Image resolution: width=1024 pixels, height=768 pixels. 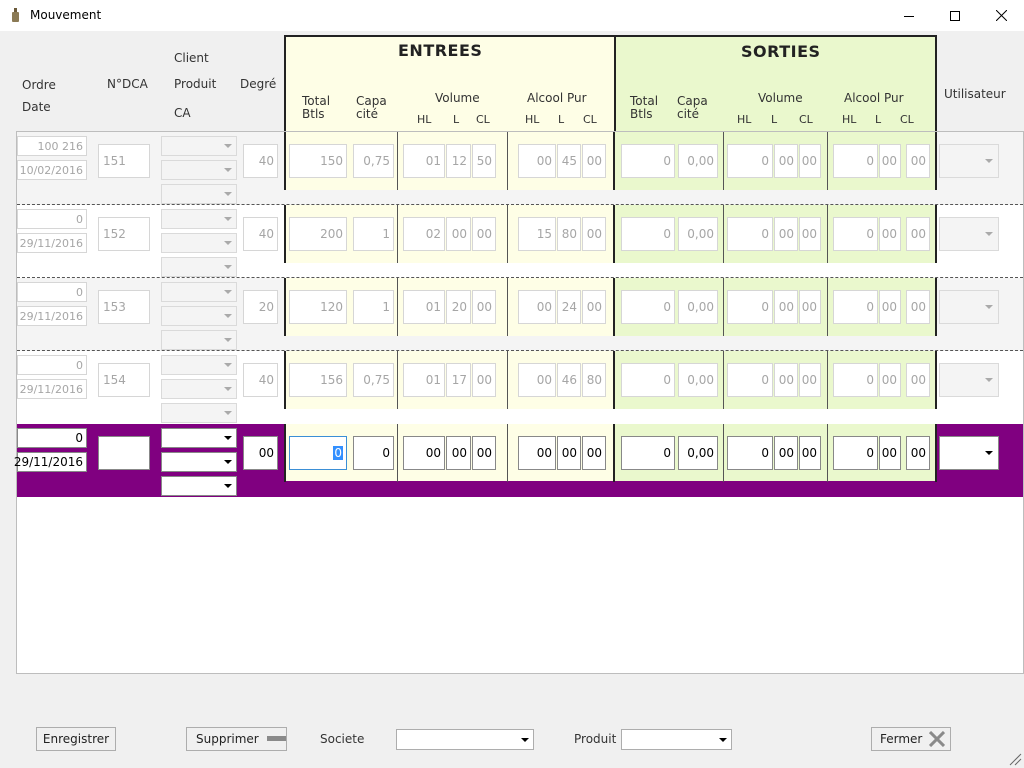 I want to click on entrees-capacite-field: 0, so click(x=373, y=453).